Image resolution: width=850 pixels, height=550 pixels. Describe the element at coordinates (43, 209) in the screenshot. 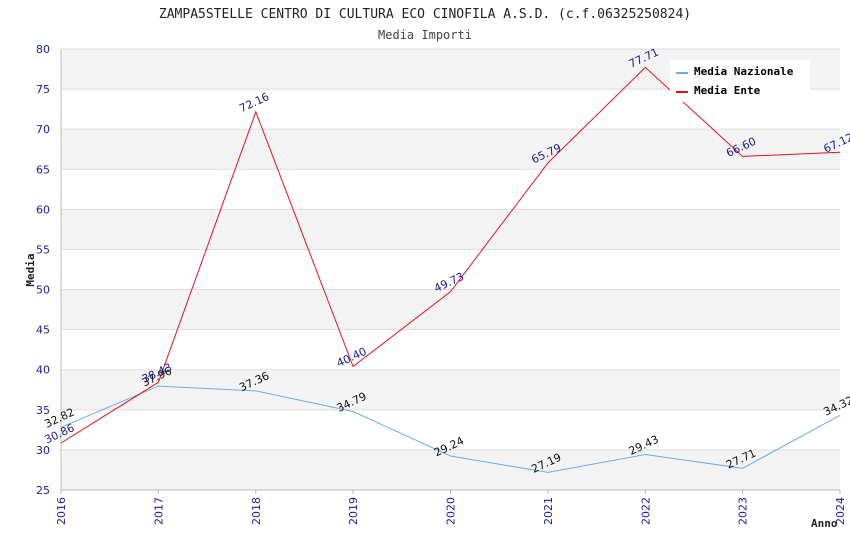

I see `y-tick-label: 60` at that location.